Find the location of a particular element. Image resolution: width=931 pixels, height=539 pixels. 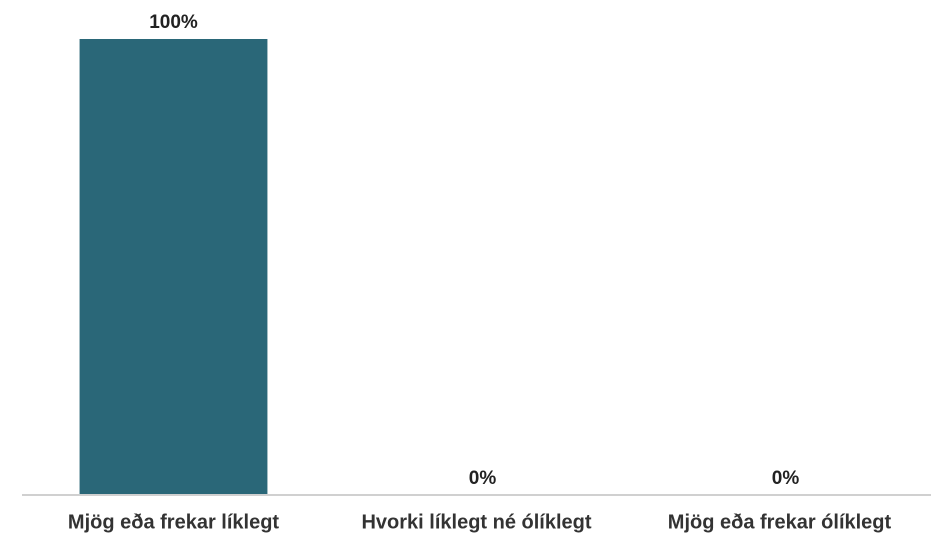

x-tick-label: Hvorki líklegt né ólíklegt is located at coordinates (476, 522).